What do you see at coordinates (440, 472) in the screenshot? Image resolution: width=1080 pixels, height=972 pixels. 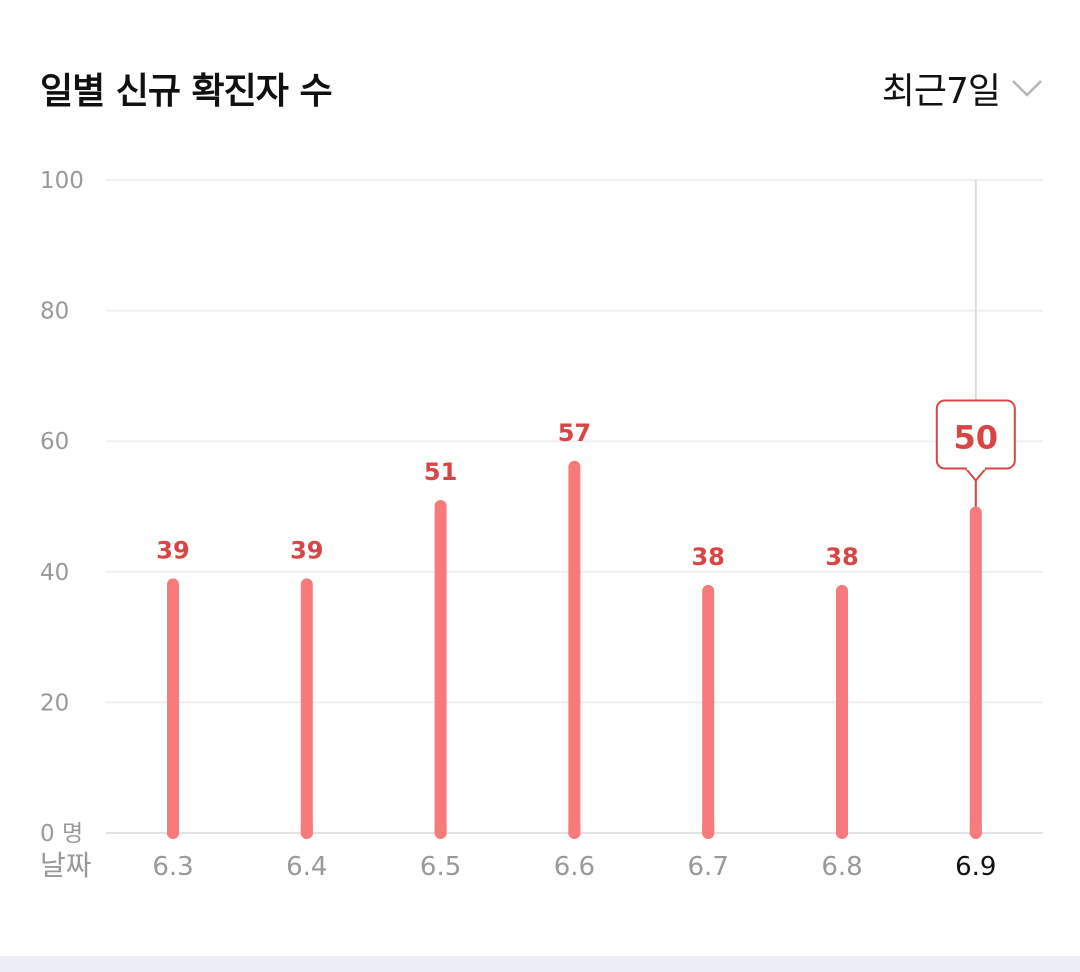 I see `data-label-6.5: 51` at bounding box center [440, 472].